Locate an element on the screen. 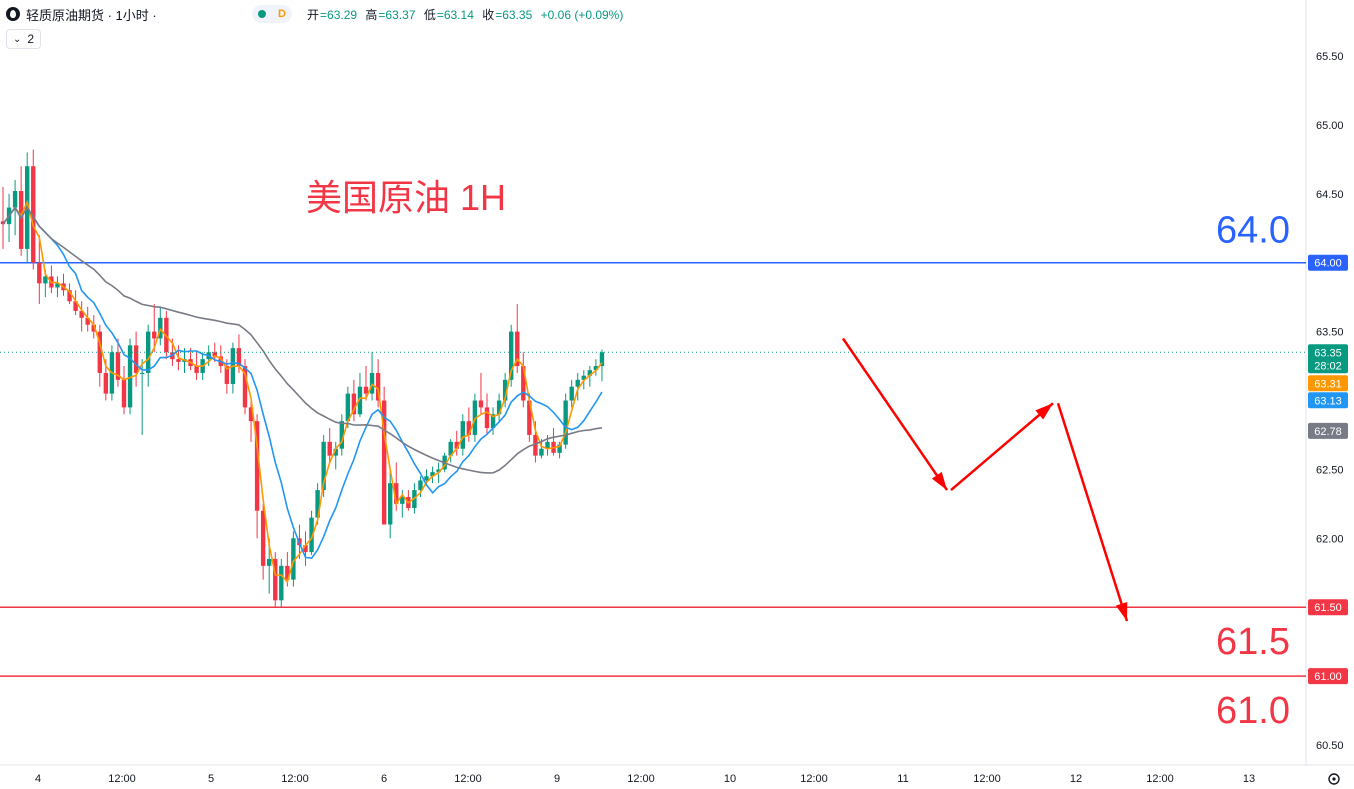 The width and height of the screenshot is (1354, 789). x-tick-label: 5 is located at coordinates (211, 779).